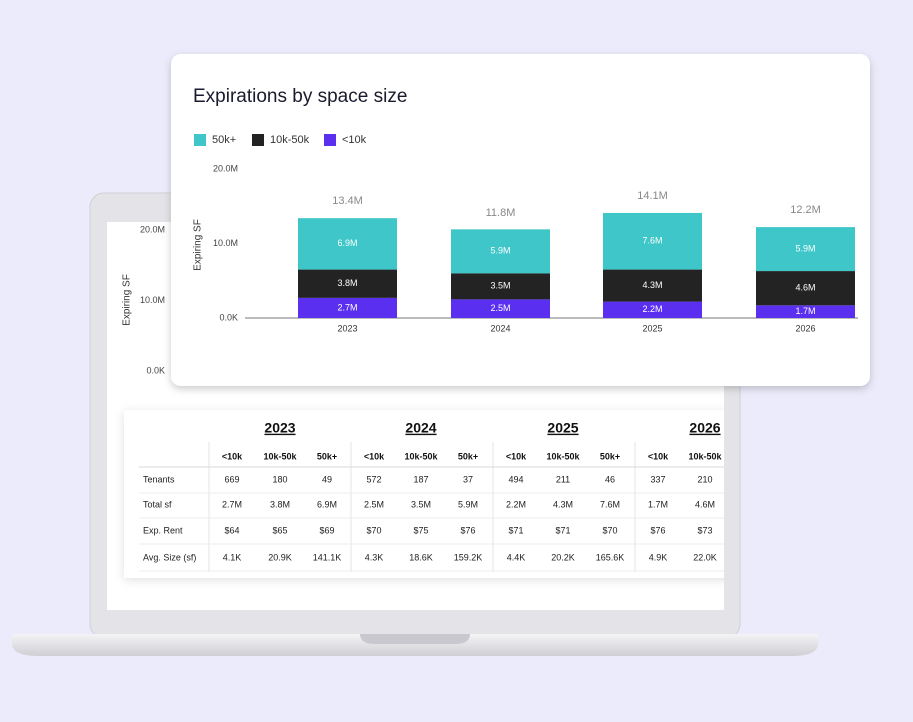 The height and width of the screenshot is (722, 913). Describe the element at coordinates (347, 201) in the screenshot. I see `total-label: 13.4M` at that location.